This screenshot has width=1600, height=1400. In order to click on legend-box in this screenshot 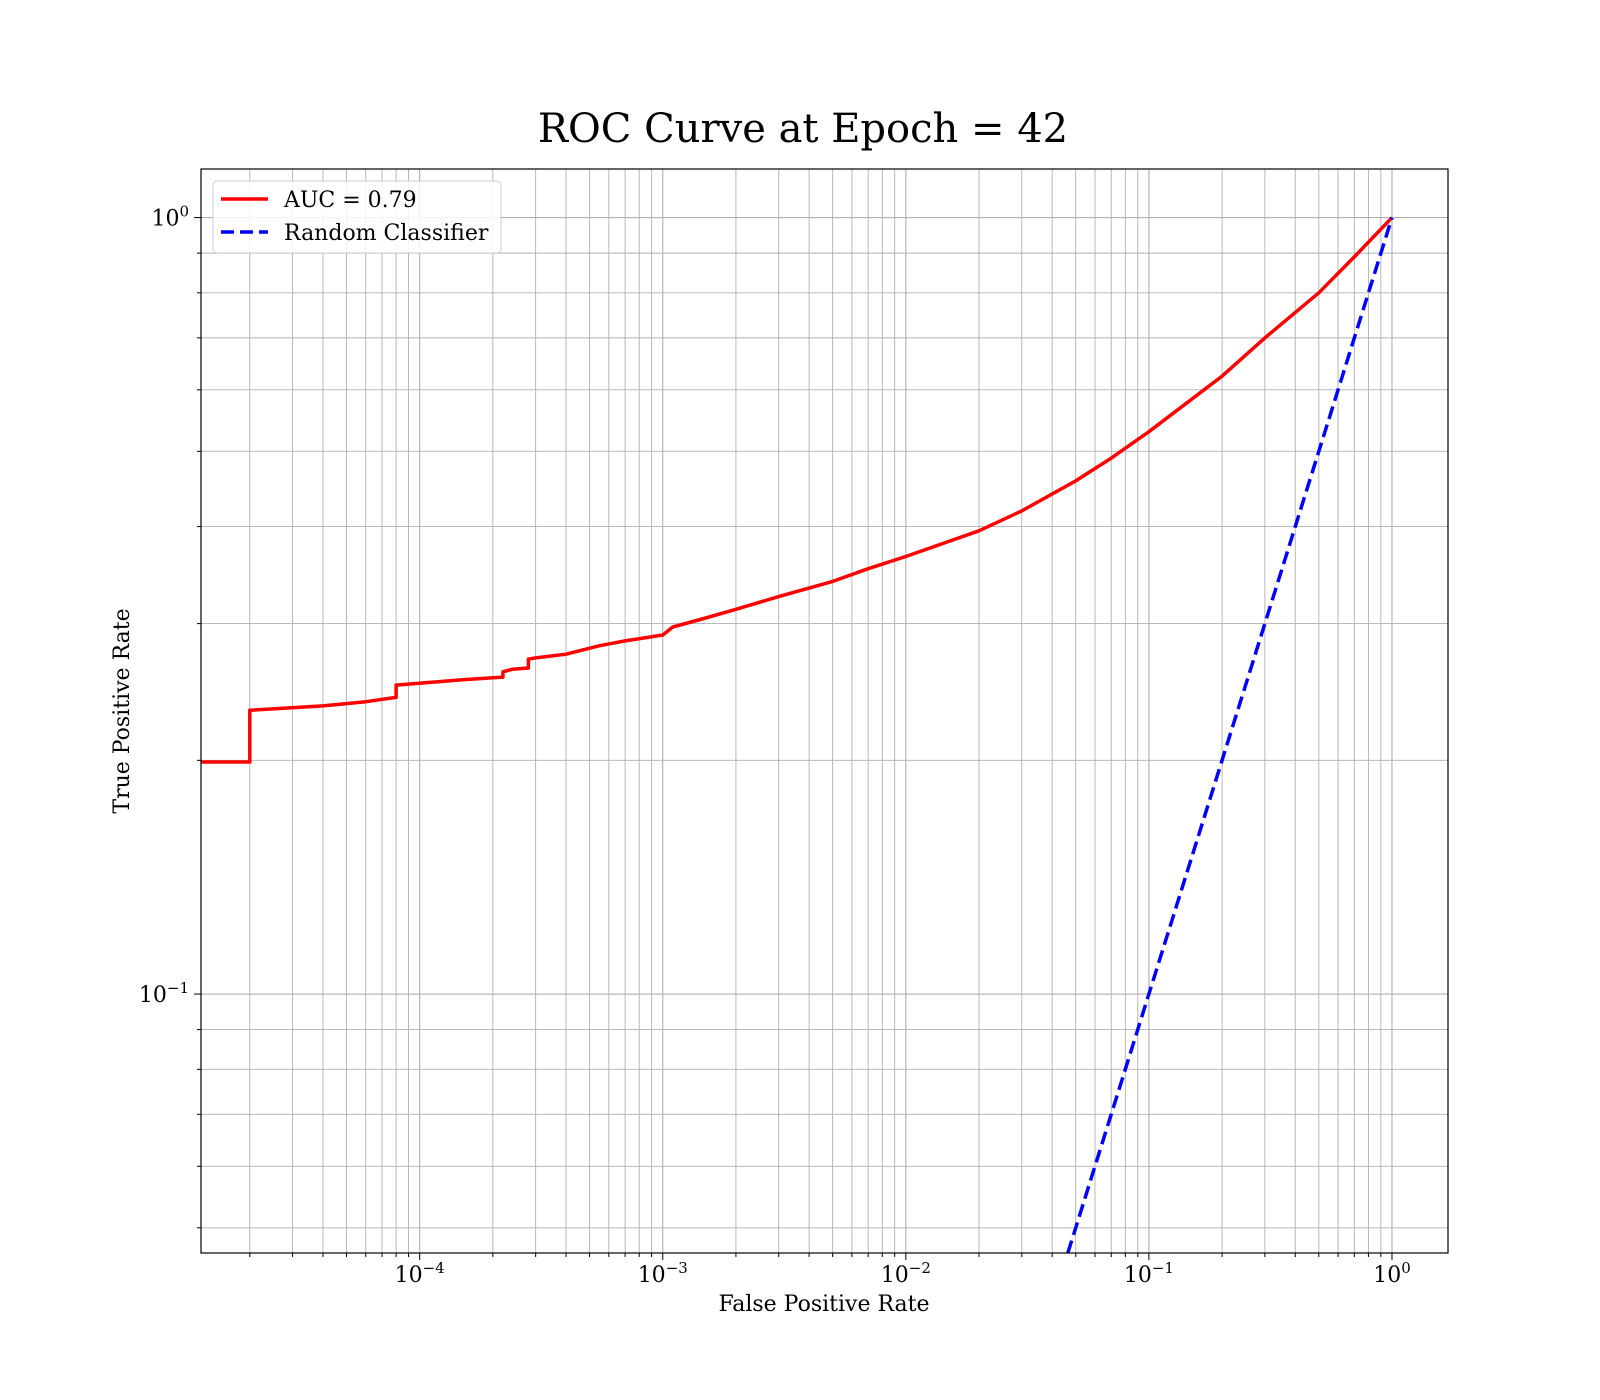, I will do `click(357, 217)`.